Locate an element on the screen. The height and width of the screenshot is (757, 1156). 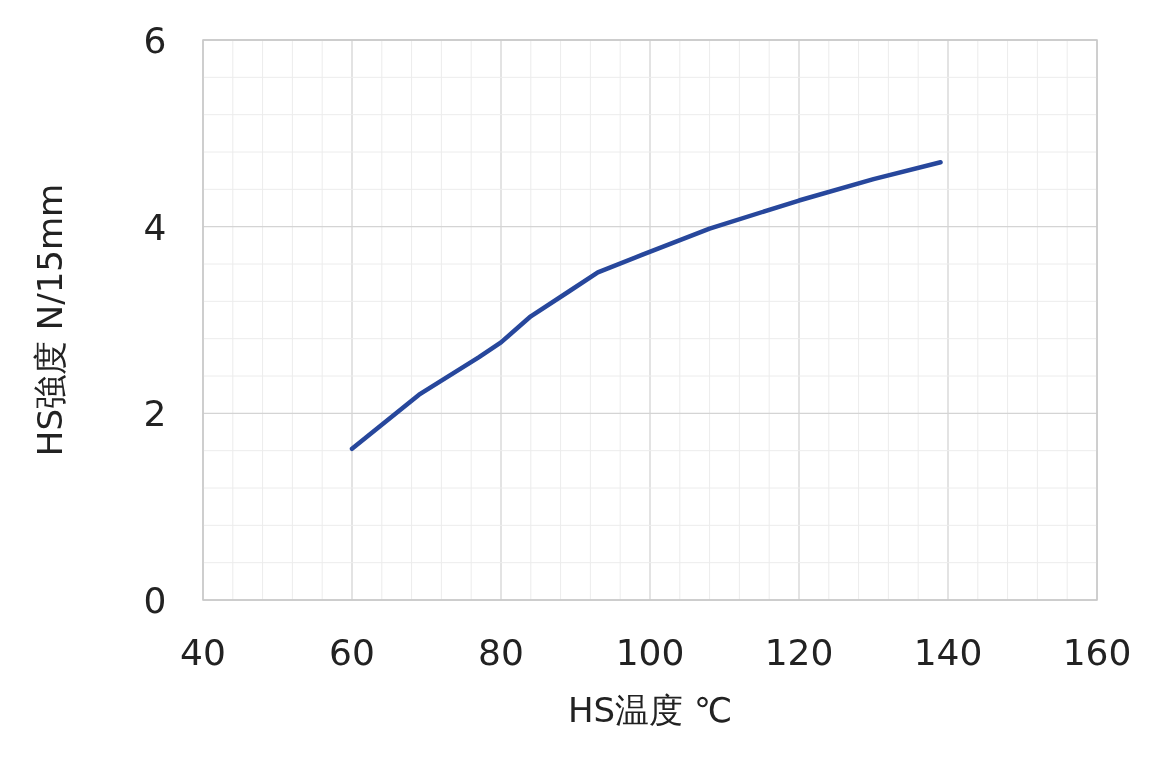
y-axis-title: HS強度 N/15mm is located at coordinates (50, 320).